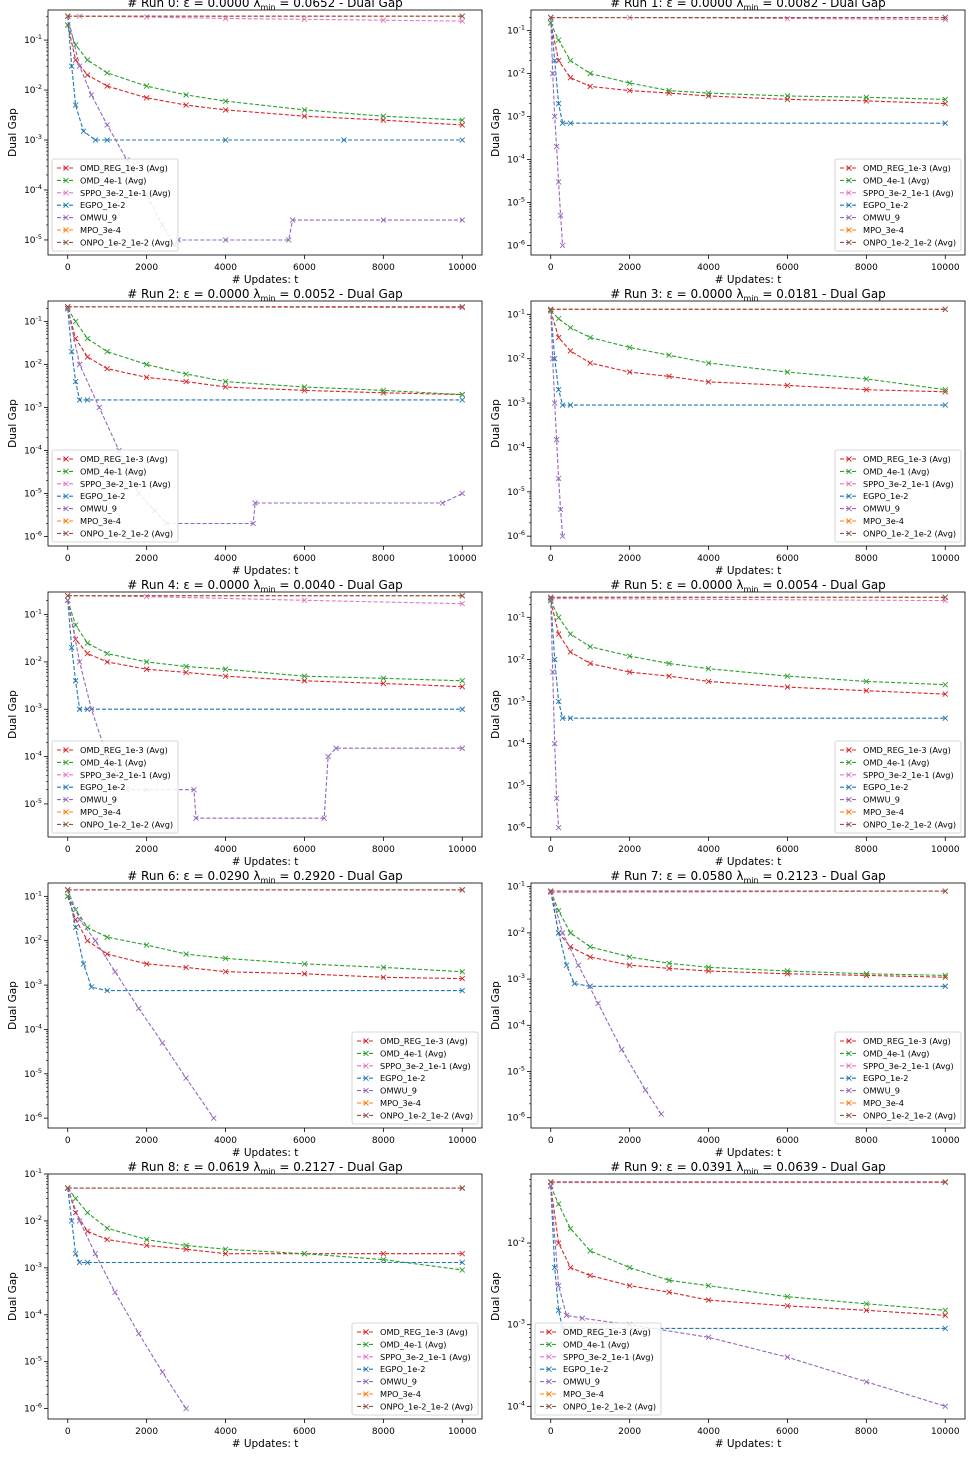  I want to click on legend-label: MPO_3e-4, so click(883, 230).